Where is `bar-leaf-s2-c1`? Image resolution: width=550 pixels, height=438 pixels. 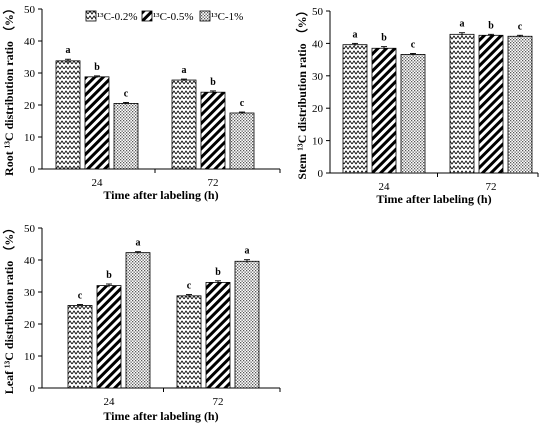
bar-leaf-s2-c1 is located at coordinates (247, 324).